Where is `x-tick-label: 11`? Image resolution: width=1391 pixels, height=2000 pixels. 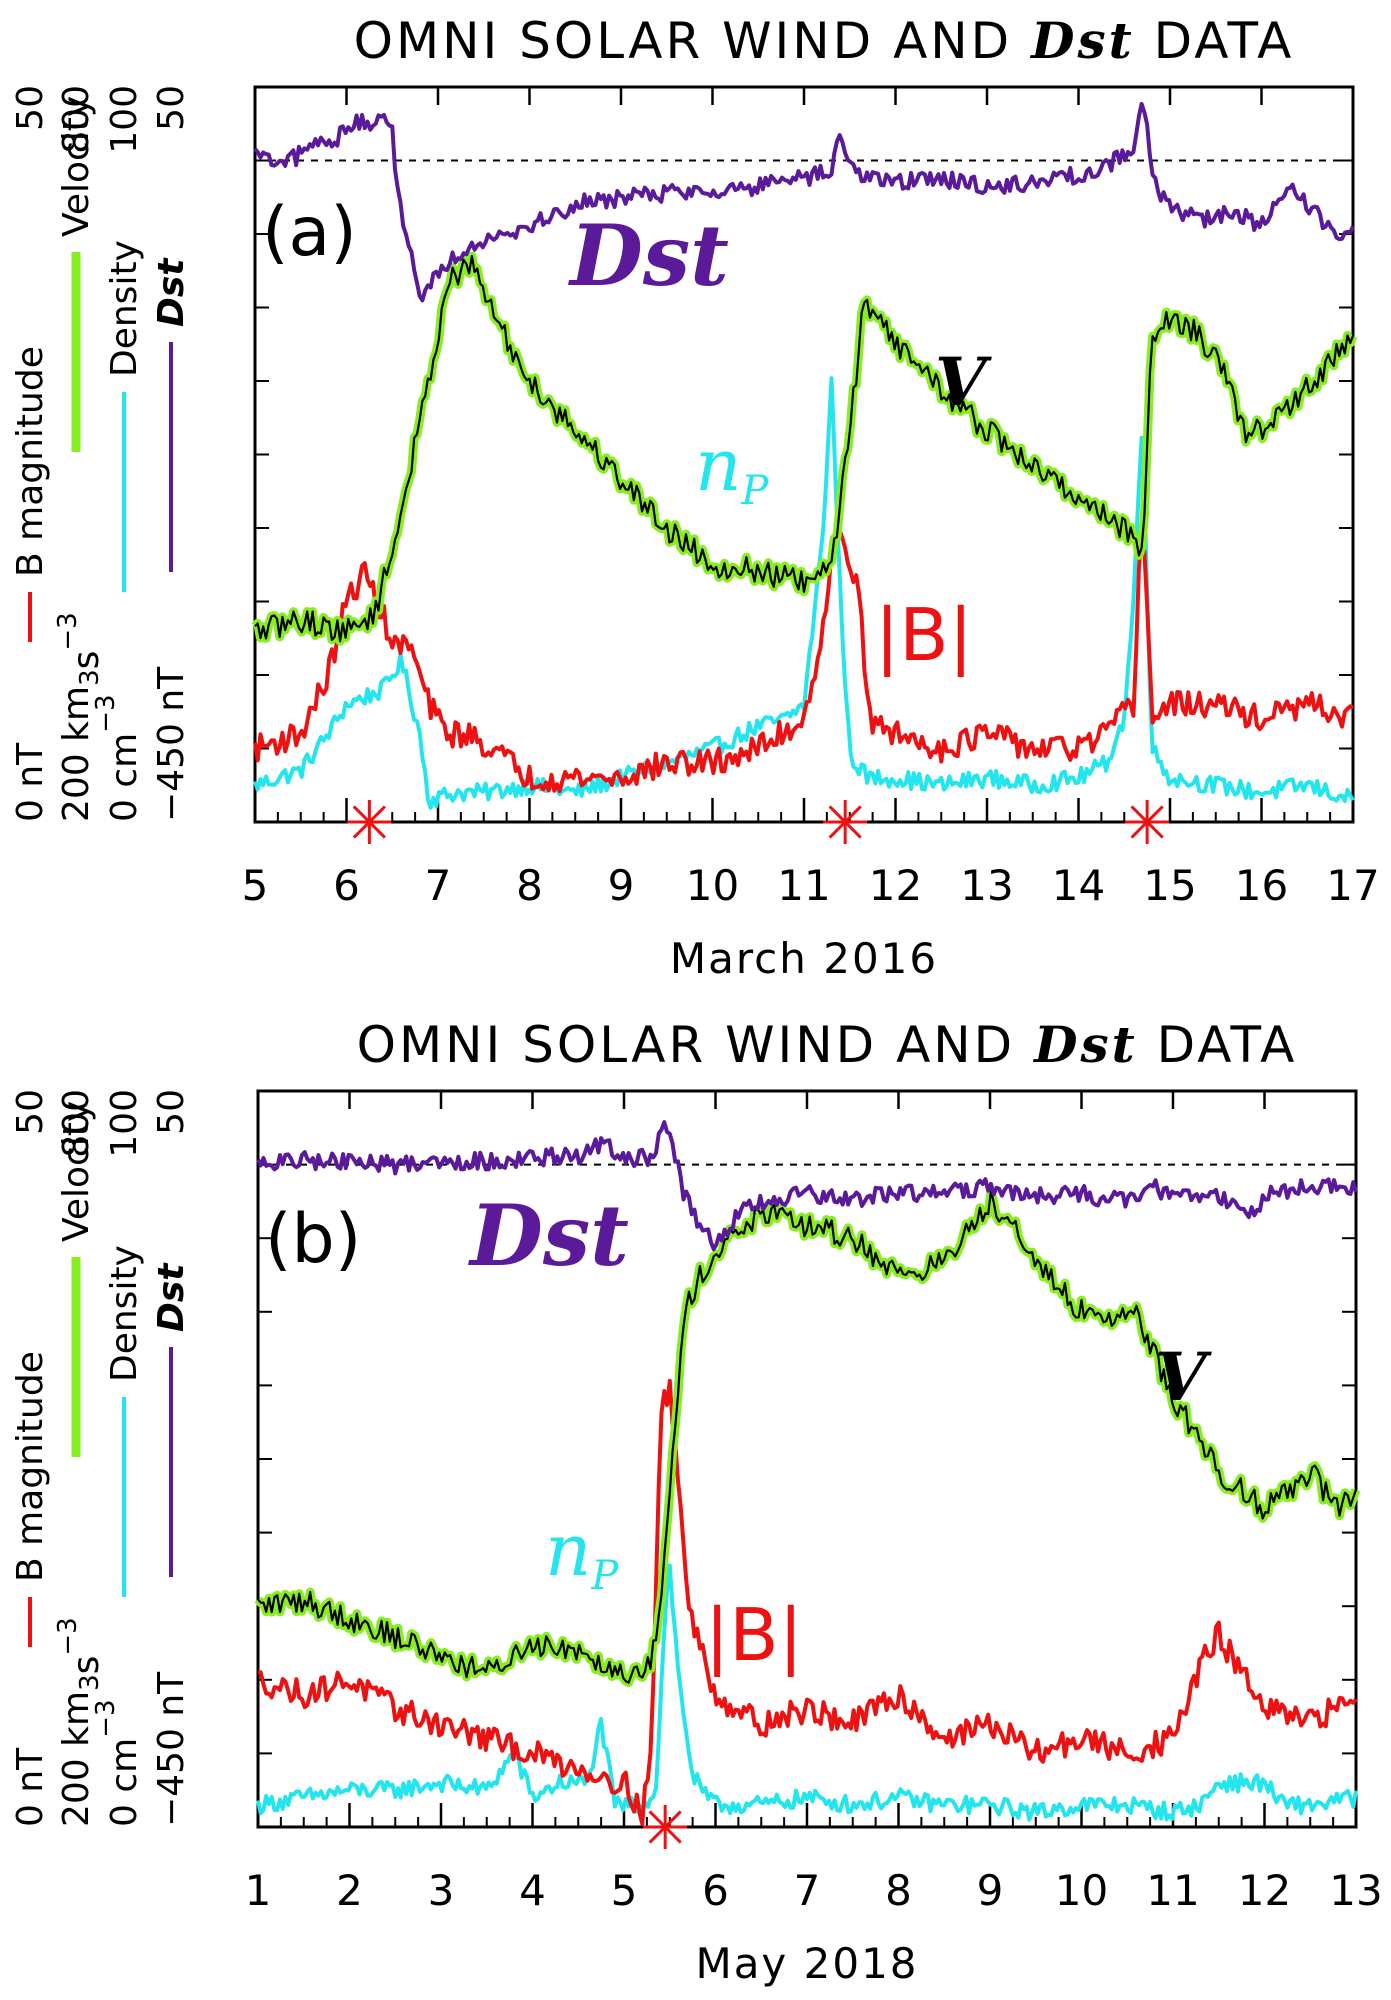 x-tick-label: 11 is located at coordinates (803, 885).